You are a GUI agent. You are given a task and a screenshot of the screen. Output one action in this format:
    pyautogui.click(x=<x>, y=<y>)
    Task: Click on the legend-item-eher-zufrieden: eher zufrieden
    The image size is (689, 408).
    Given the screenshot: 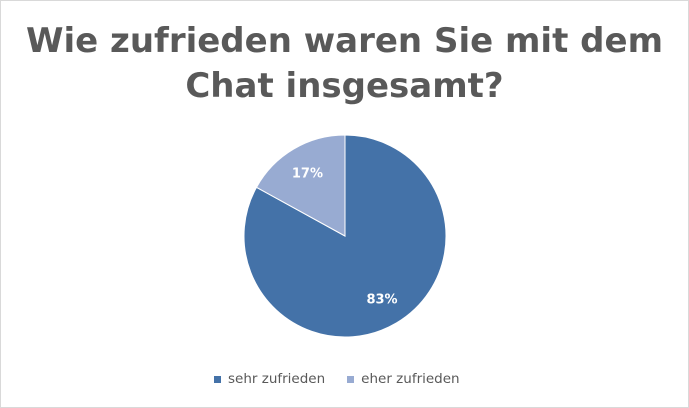 What is the action you would take?
    pyautogui.click(x=403, y=379)
    